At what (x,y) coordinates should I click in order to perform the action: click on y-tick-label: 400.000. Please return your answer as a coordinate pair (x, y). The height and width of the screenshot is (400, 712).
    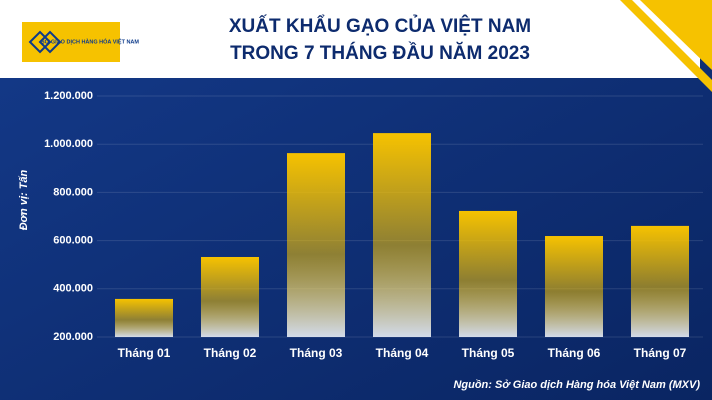
    Looking at the image, I should click on (73, 289).